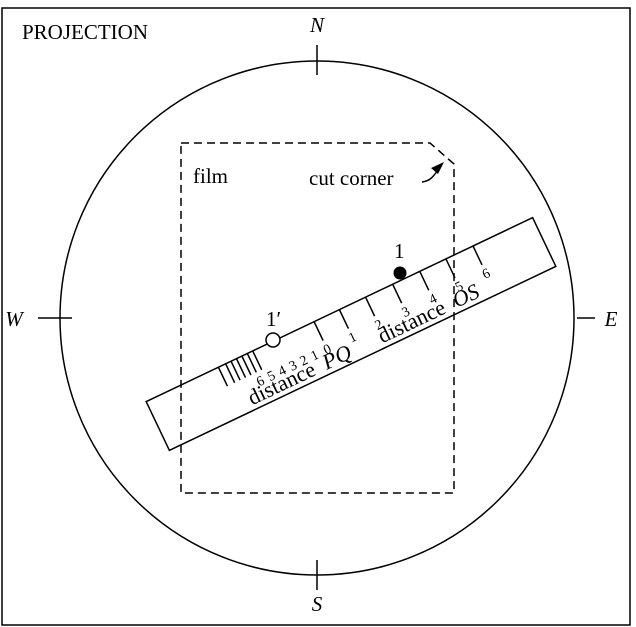 The height and width of the screenshot is (627, 636). What do you see at coordinates (15, 319) in the screenshot?
I see `west-label: W` at bounding box center [15, 319].